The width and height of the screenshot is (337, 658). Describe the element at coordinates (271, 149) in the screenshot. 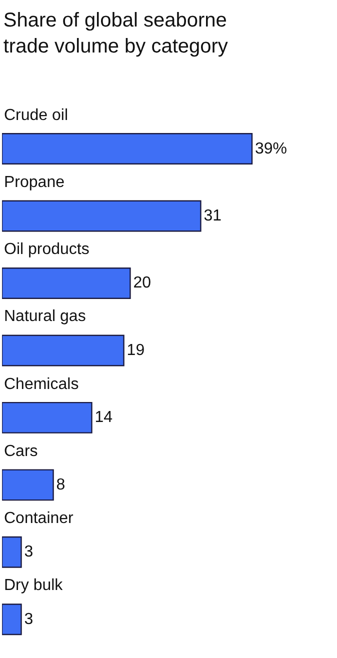

I see `data-label: 39%` at that location.